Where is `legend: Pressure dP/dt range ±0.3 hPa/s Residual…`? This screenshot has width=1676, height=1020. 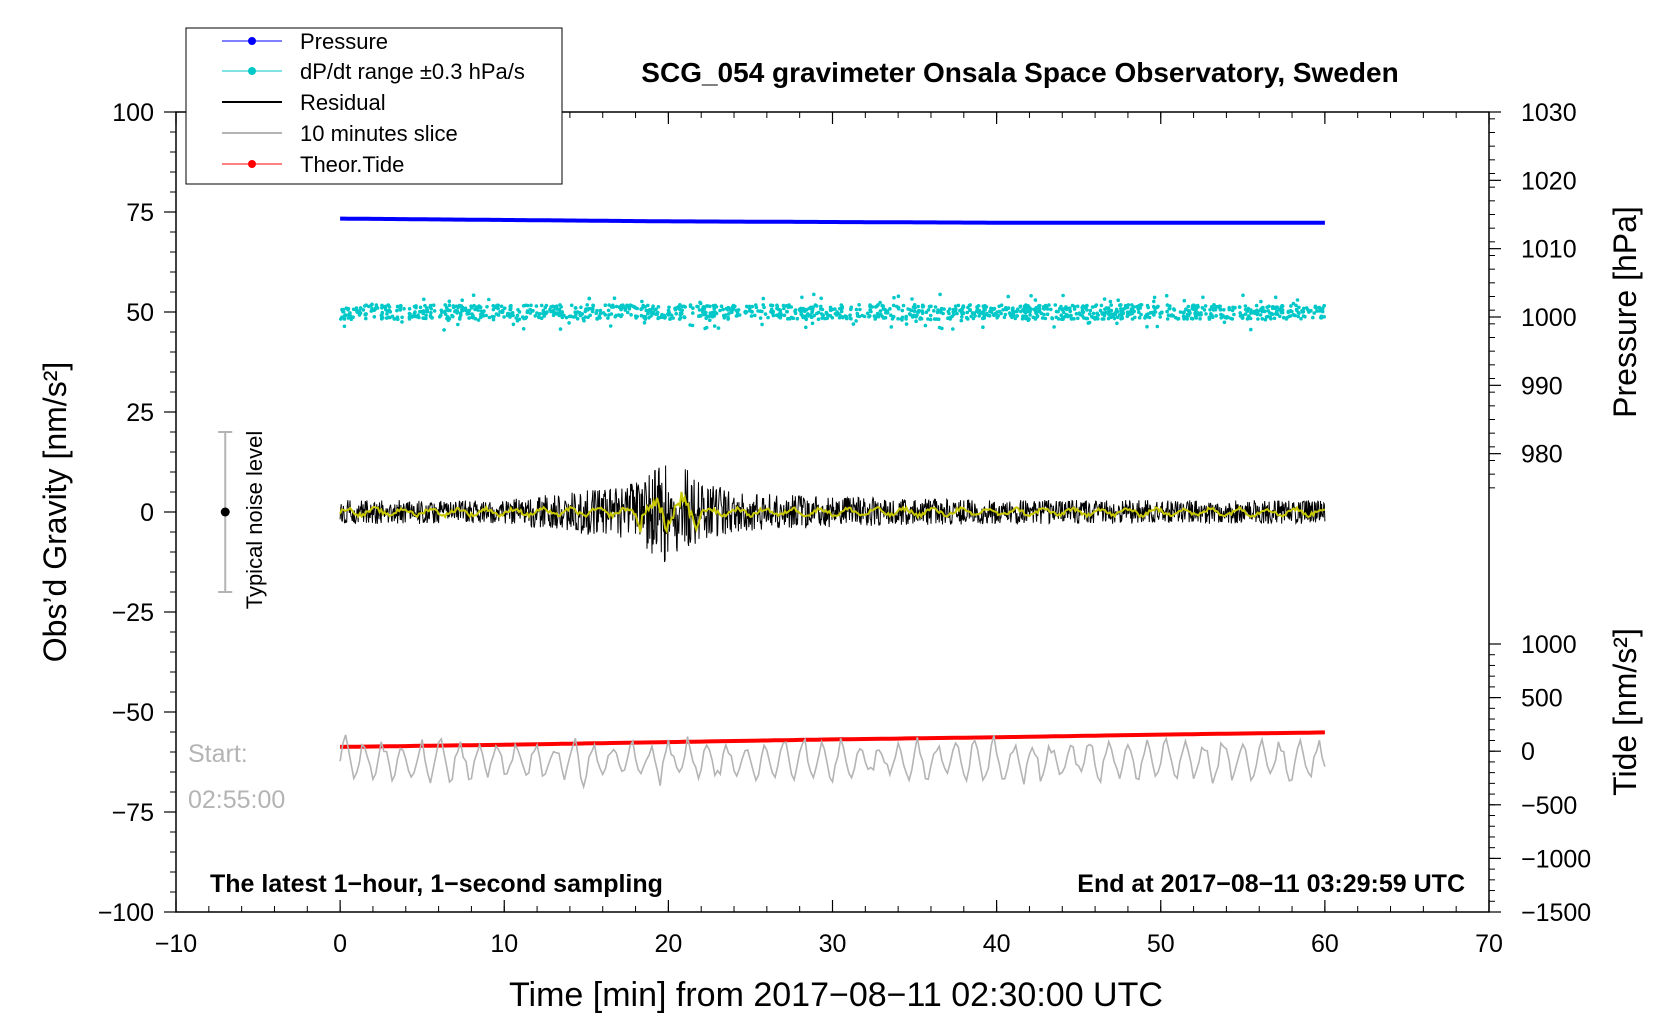 legend: Pressure dP/dt range ±0.3 hPa/s Residual… is located at coordinates (374, 106).